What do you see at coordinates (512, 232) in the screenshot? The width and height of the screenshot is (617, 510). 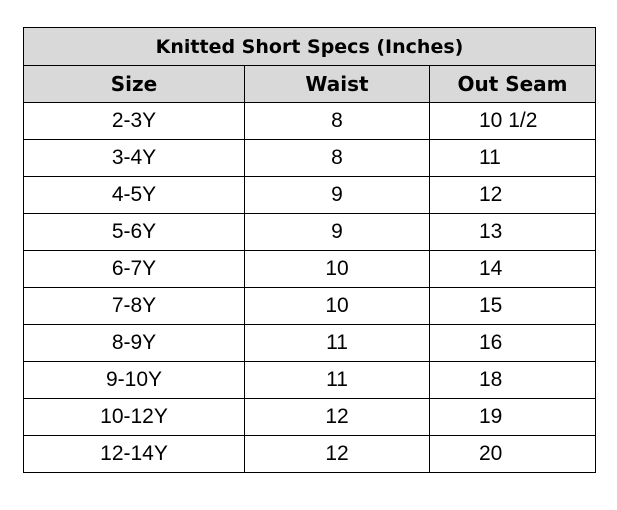 I see `out-seam-cell: 13` at bounding box center [512, 232].